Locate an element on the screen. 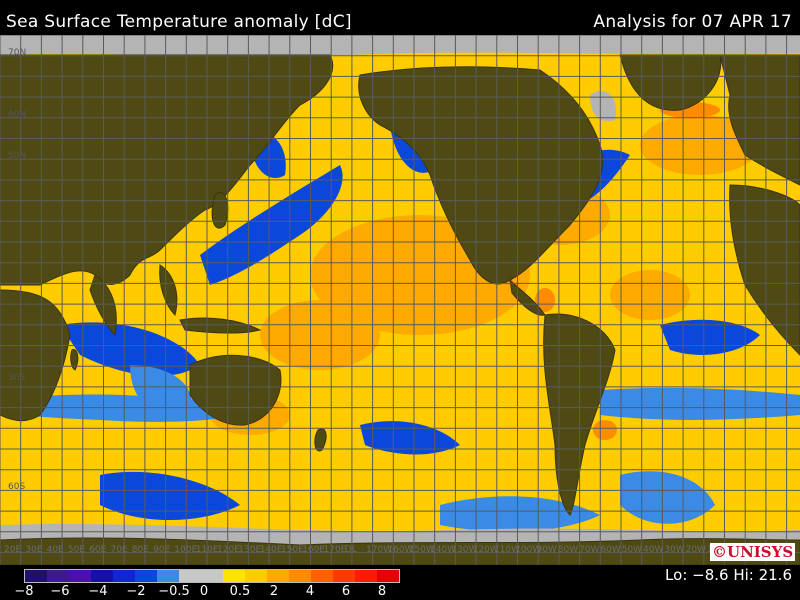 The width and height of the screenshot is (800, 600). longitude-label: 100E is located at coordinates (185, 550).